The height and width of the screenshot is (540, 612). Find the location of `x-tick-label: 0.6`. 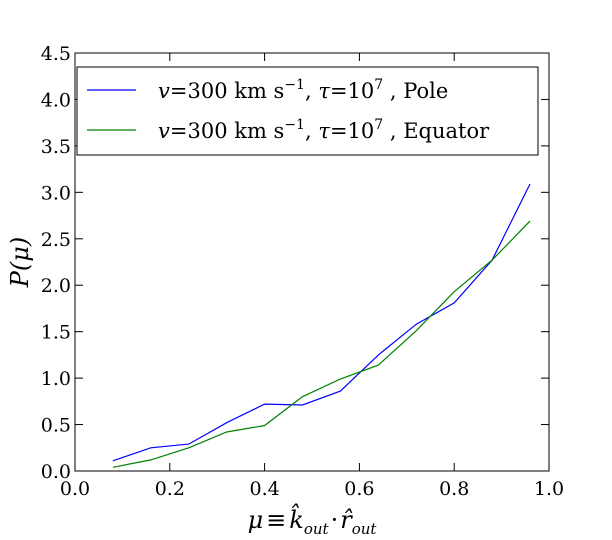

x-tick-label: 0.6 is located at coordinates (359, 489).